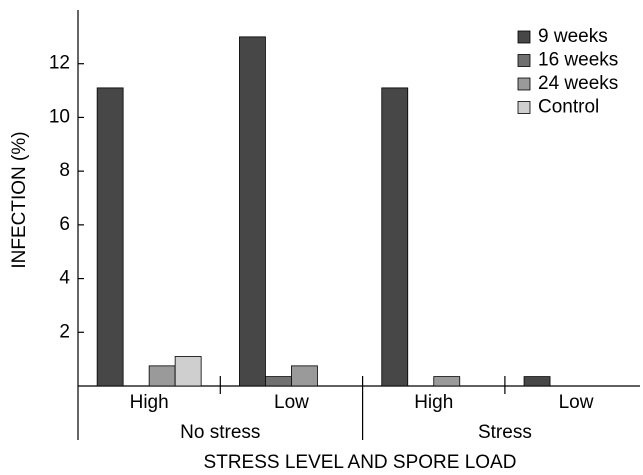 The height and width of the screenshot is (475, 643). I want to click on y-axis-title: INFECTION (%), so click(19, 199).